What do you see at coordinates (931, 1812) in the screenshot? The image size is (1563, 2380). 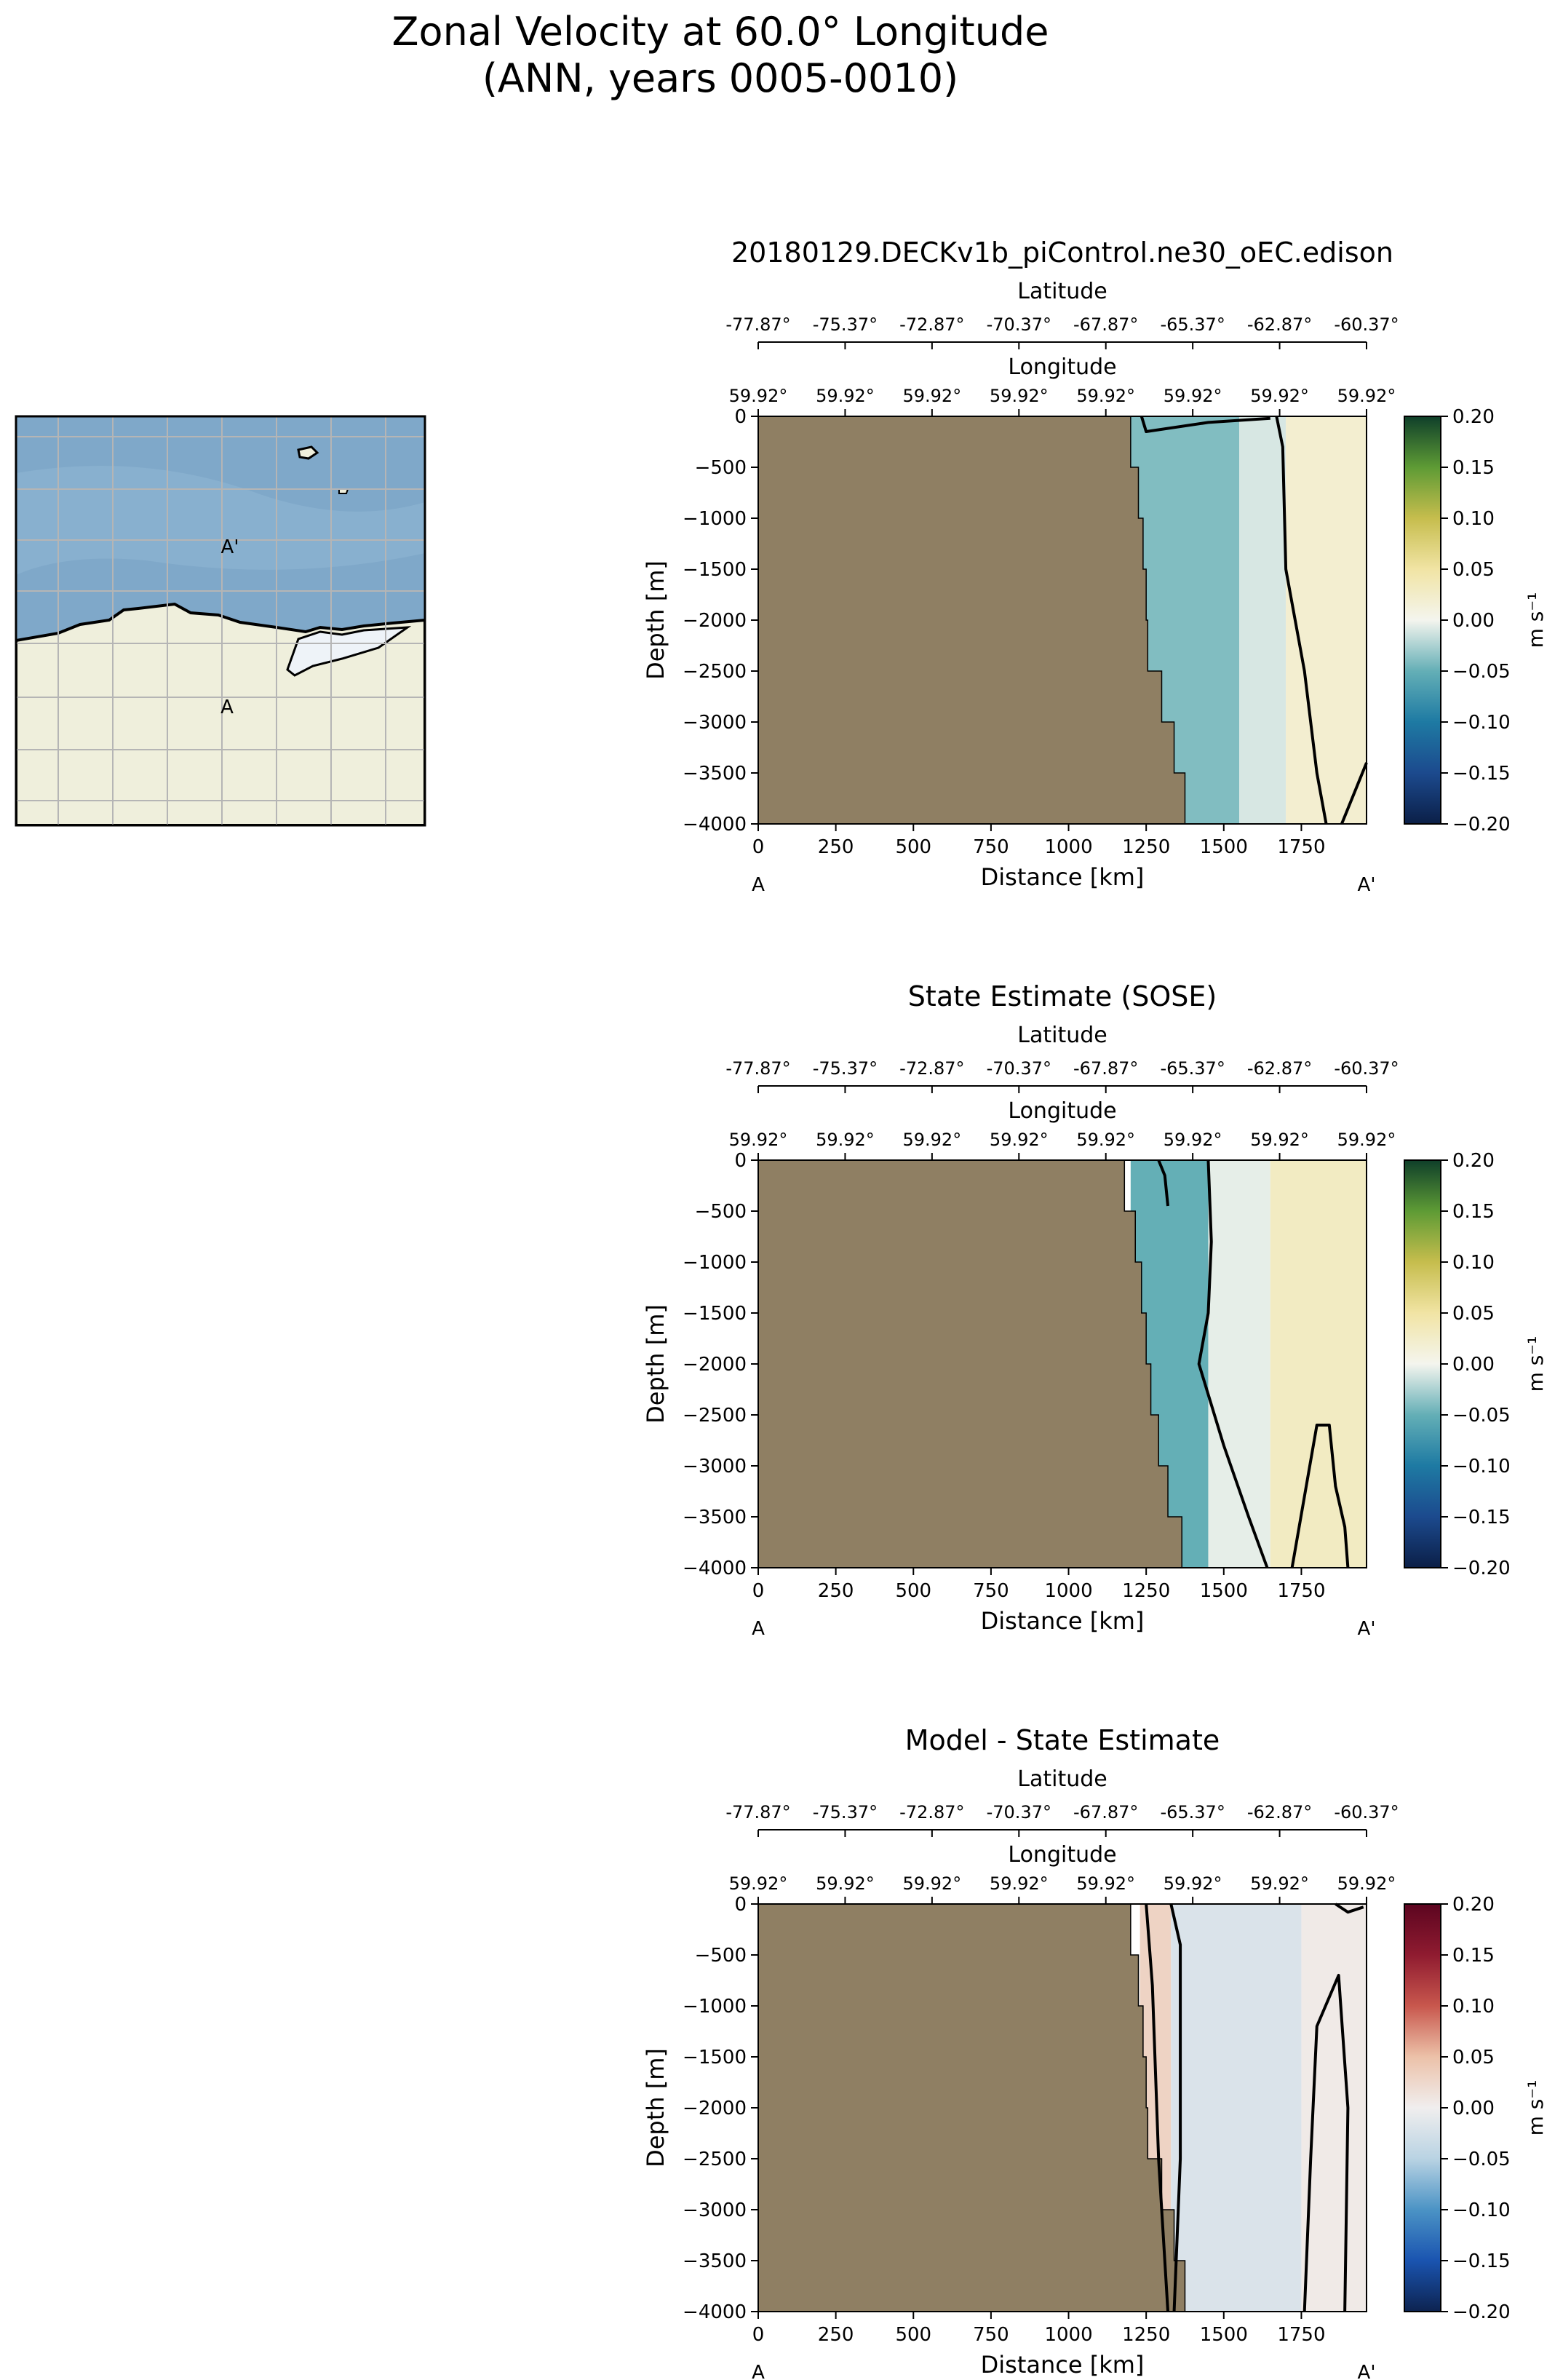 I see `latitude-tick-label: -72.87°` at bounding box center [931, 1812].